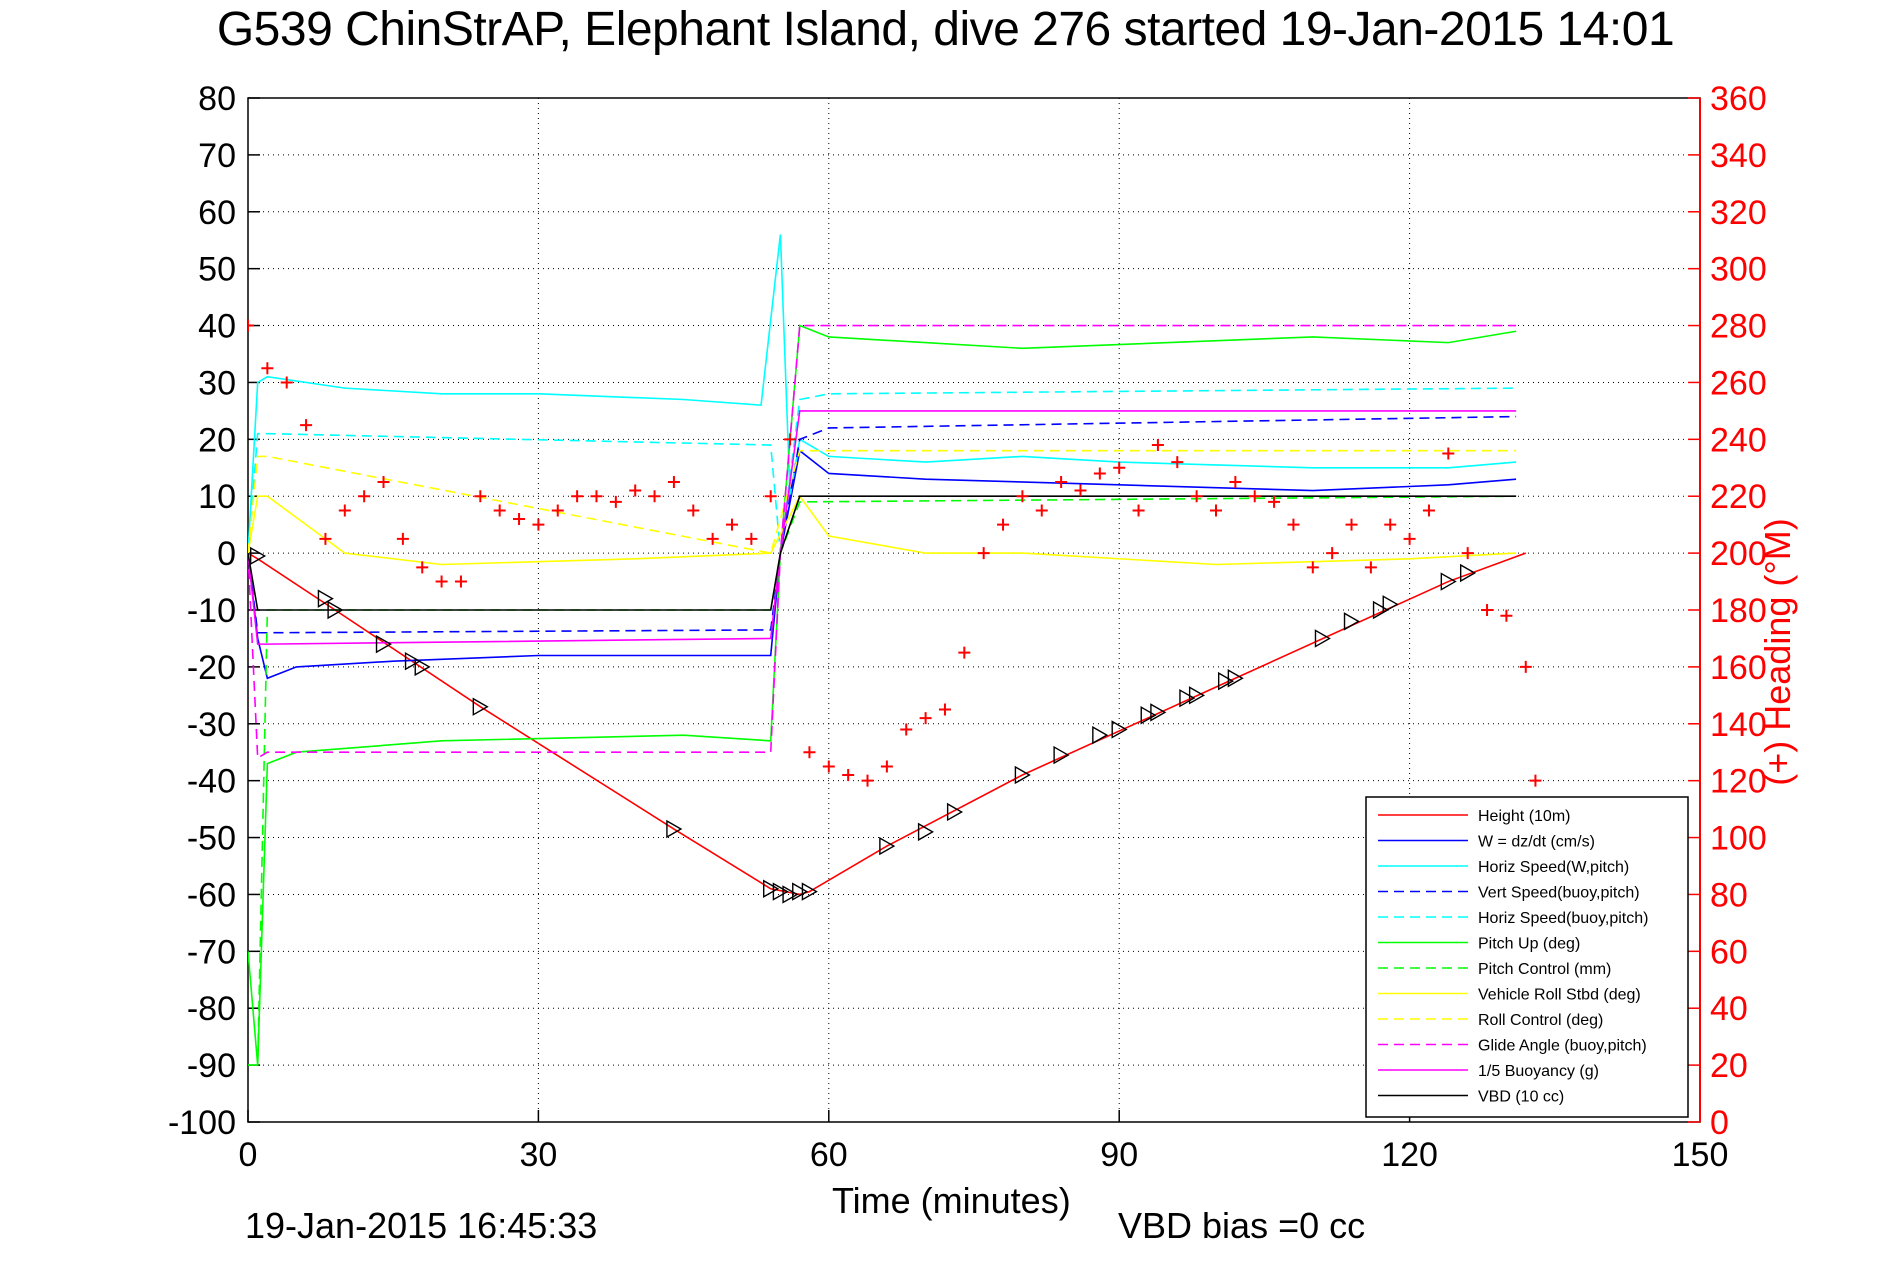 Image resolution: width=1891 pixels, height=1262 pixels. Describe the element at coordinates (211, 952) in the screenshot. I see `y-tick-label: -70` at that location.